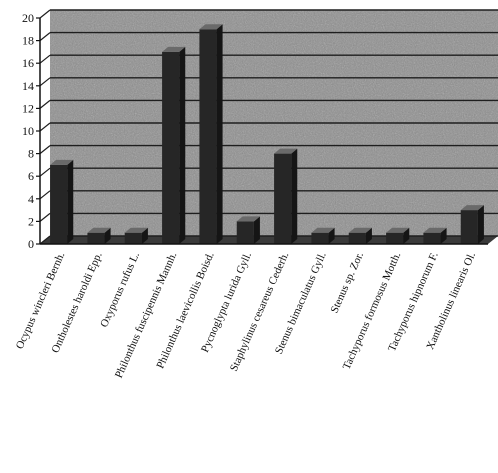 This screenshot has height=473, width=498. What do you see at coordinates (120, 289) in the screenshot?
I see `x-category-label: Oxyporus rufus L.` at bounding box center [120, 289].